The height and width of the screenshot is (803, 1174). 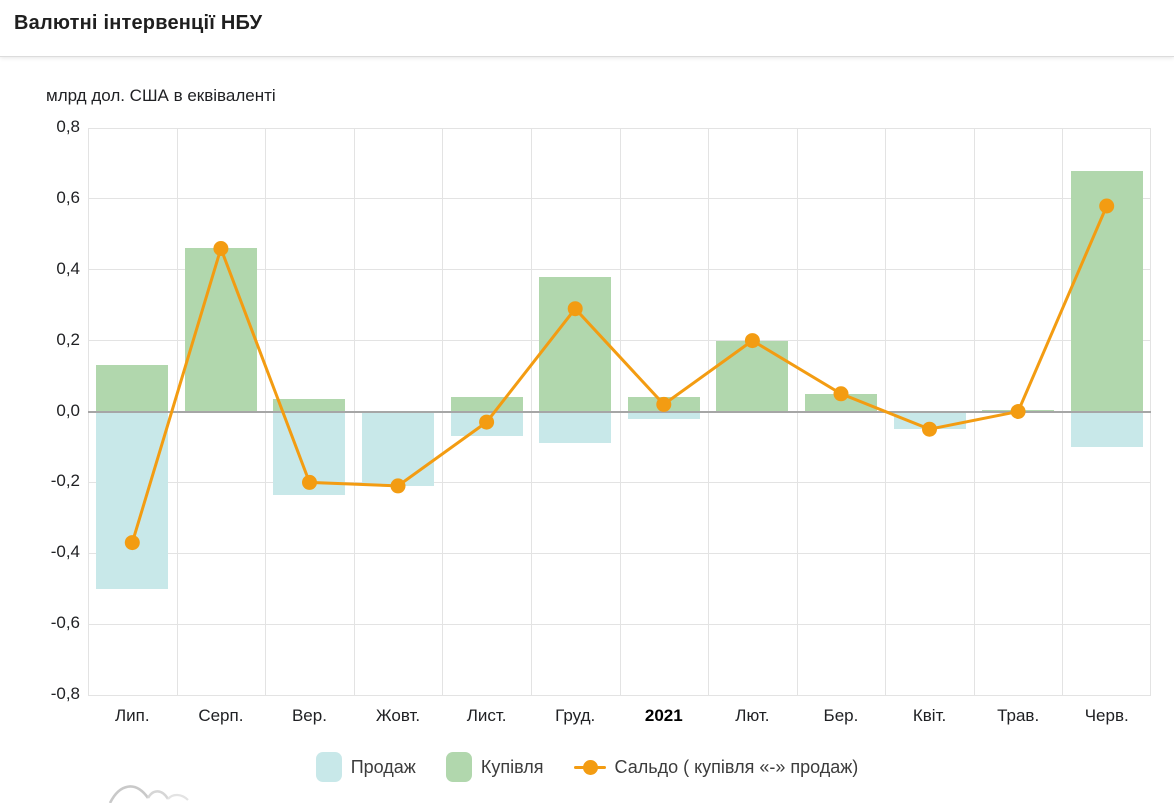 What do you see at coordinates (65, 552) in the screenshot?
I see `y-tick-label: -0,4` at bounding box center [65, 552].